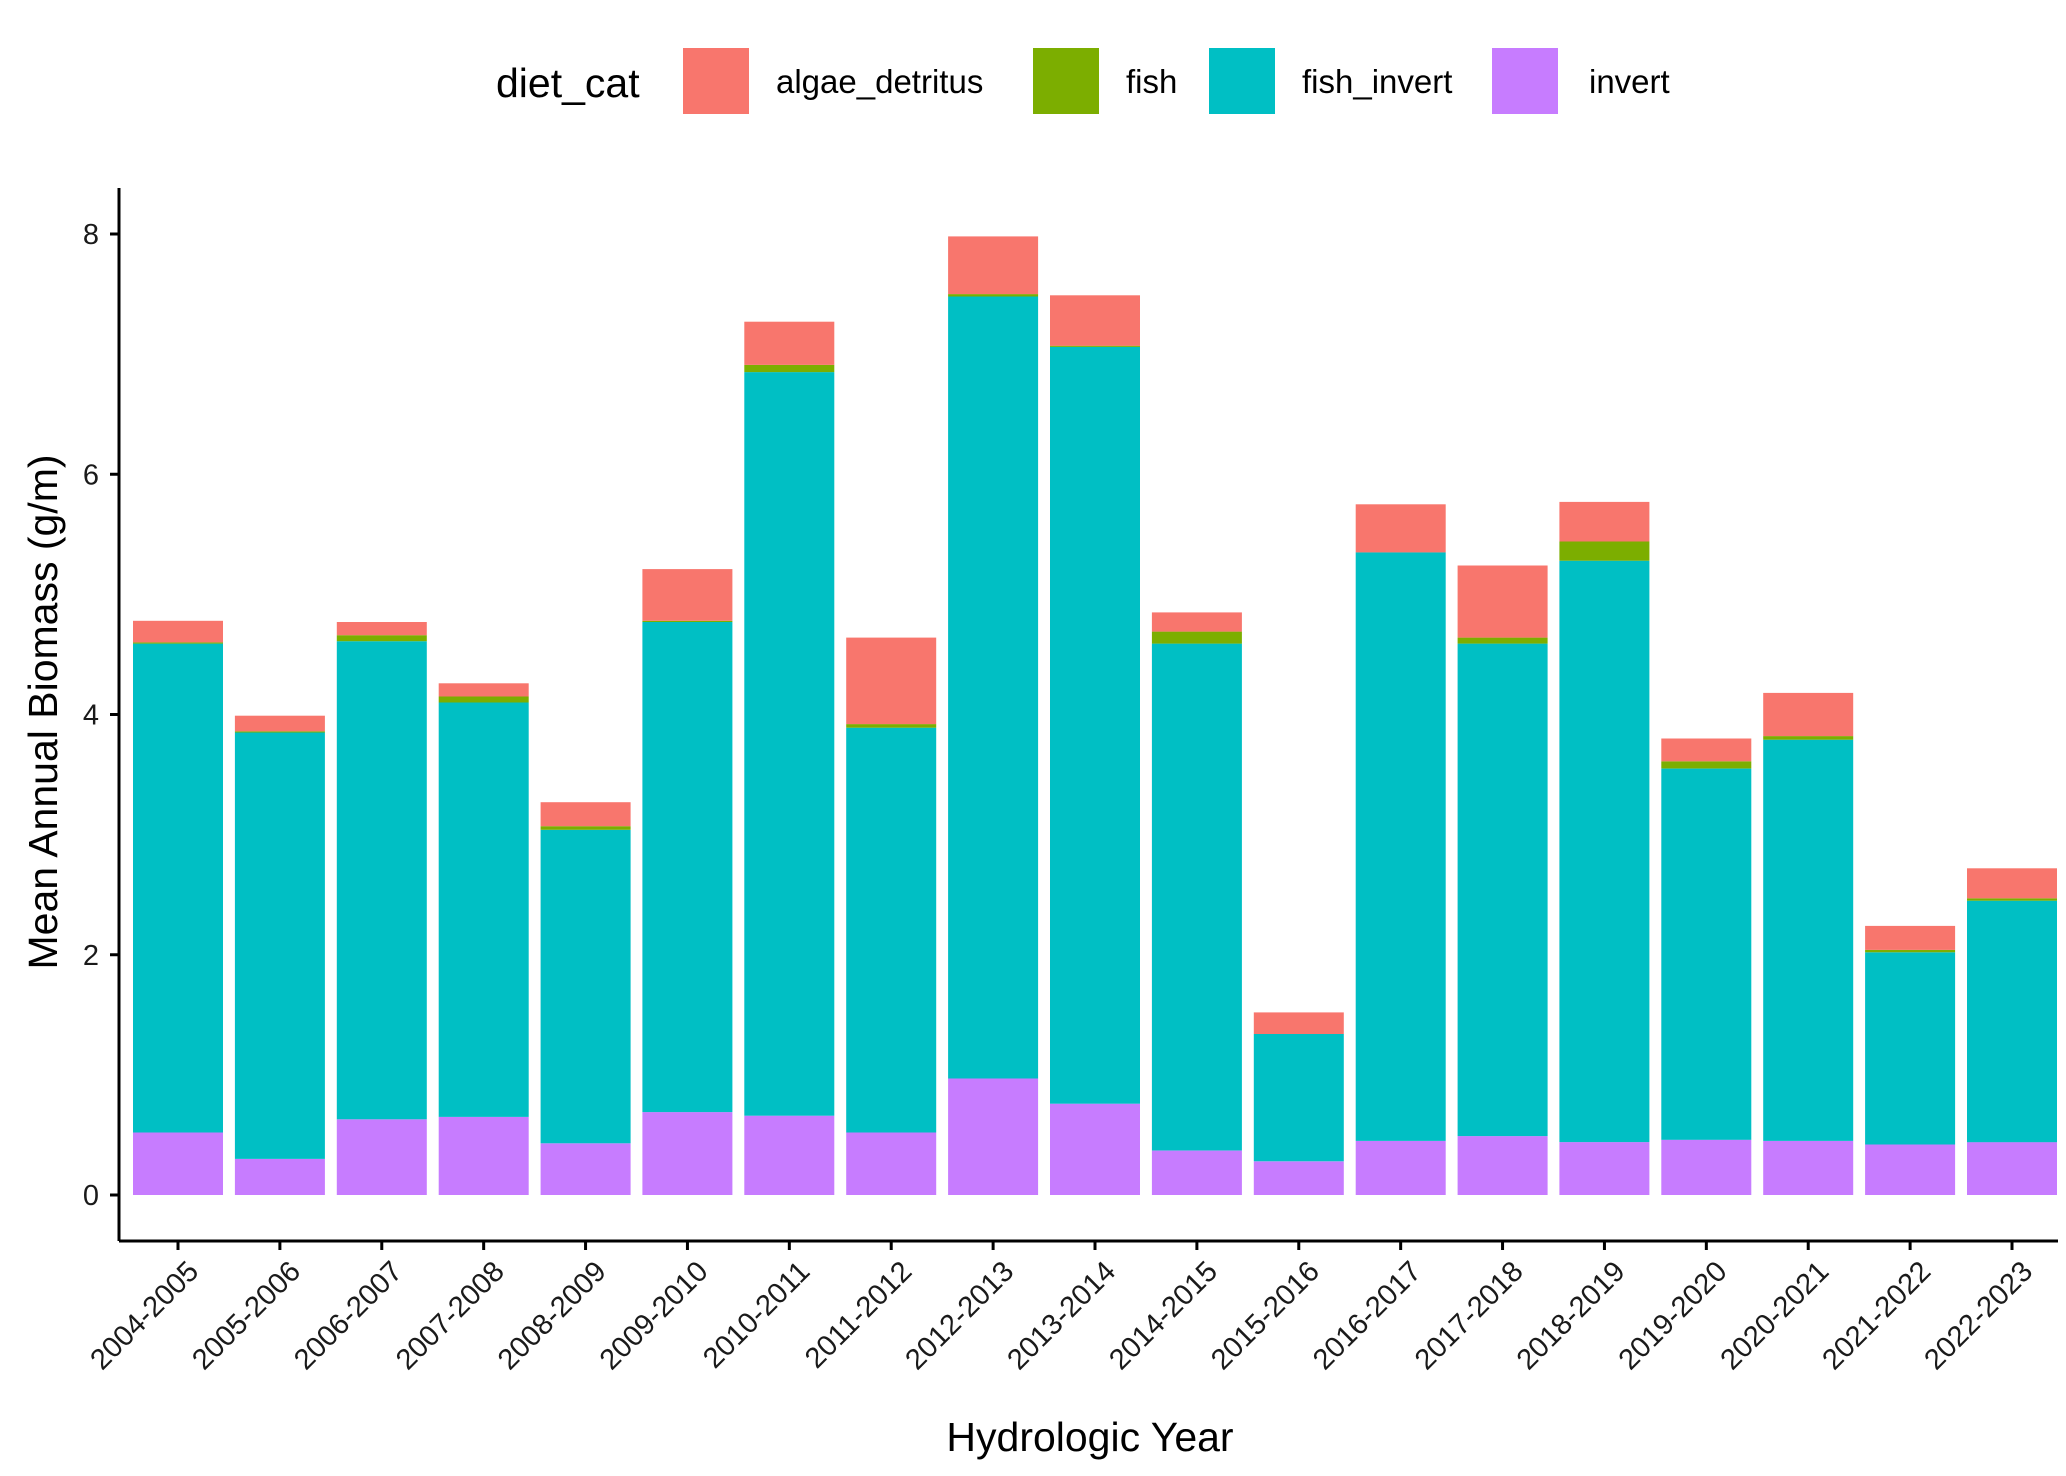 This screenshot has height=1476, width=2066. Describe the element at coordinates (91, 235) in the screenshot. I see `y-tick-label: 8` at that location.